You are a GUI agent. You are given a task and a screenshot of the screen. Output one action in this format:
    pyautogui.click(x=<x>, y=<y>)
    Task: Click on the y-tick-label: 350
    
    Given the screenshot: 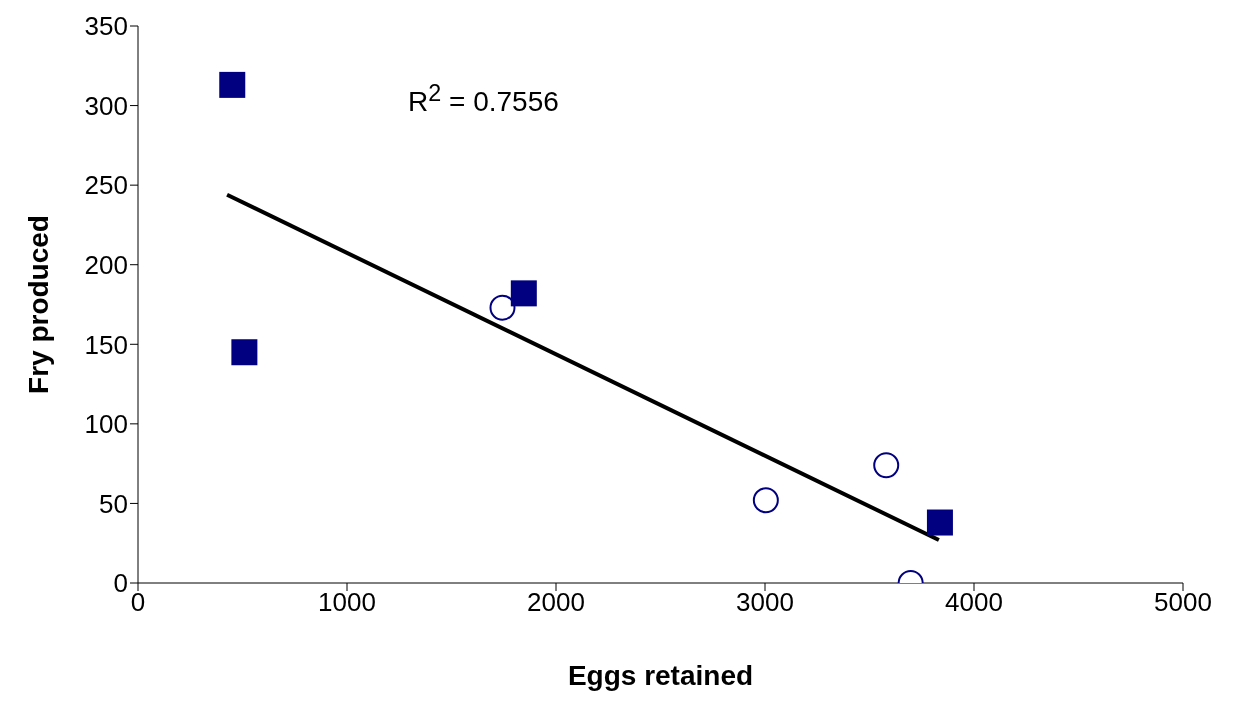 What is the action you would take?
    pyautogui.click(x=106, y=26)
    